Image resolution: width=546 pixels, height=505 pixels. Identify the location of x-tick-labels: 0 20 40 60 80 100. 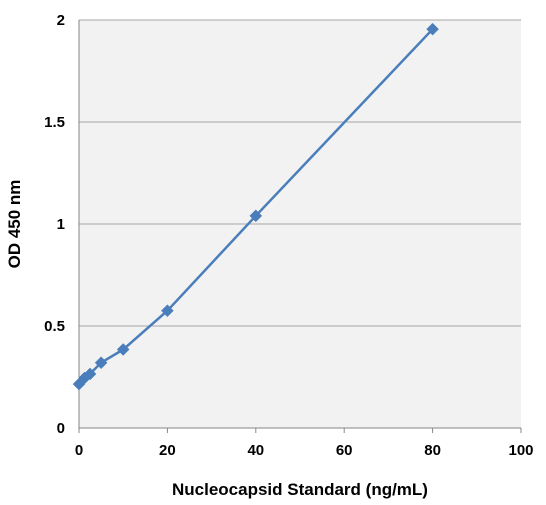
(304, 450).